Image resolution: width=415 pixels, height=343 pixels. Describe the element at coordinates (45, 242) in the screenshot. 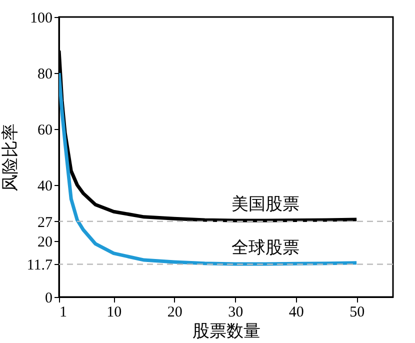

I see `y-tick-label: 20` at that location.